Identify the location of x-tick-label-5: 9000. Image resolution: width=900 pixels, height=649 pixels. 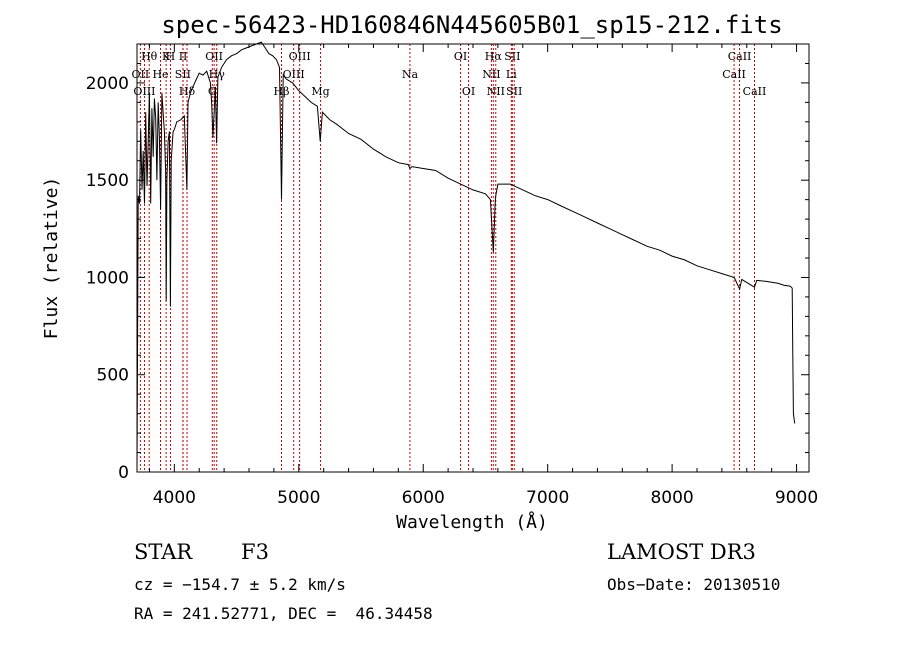
(796, 498).